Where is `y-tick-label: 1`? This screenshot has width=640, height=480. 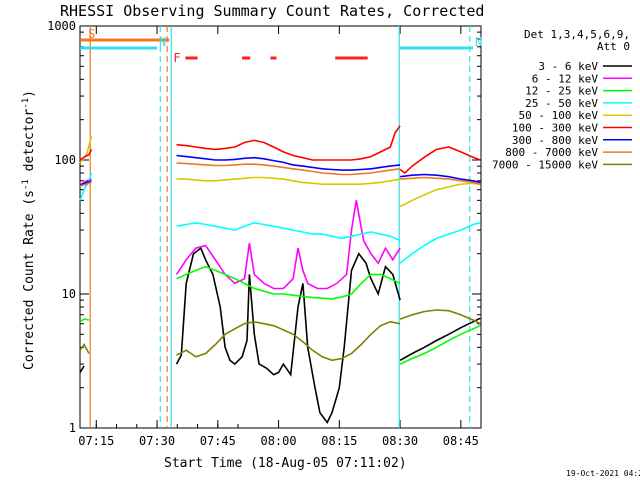 y-tick-label: 1 is located at coordinates (72, 428).